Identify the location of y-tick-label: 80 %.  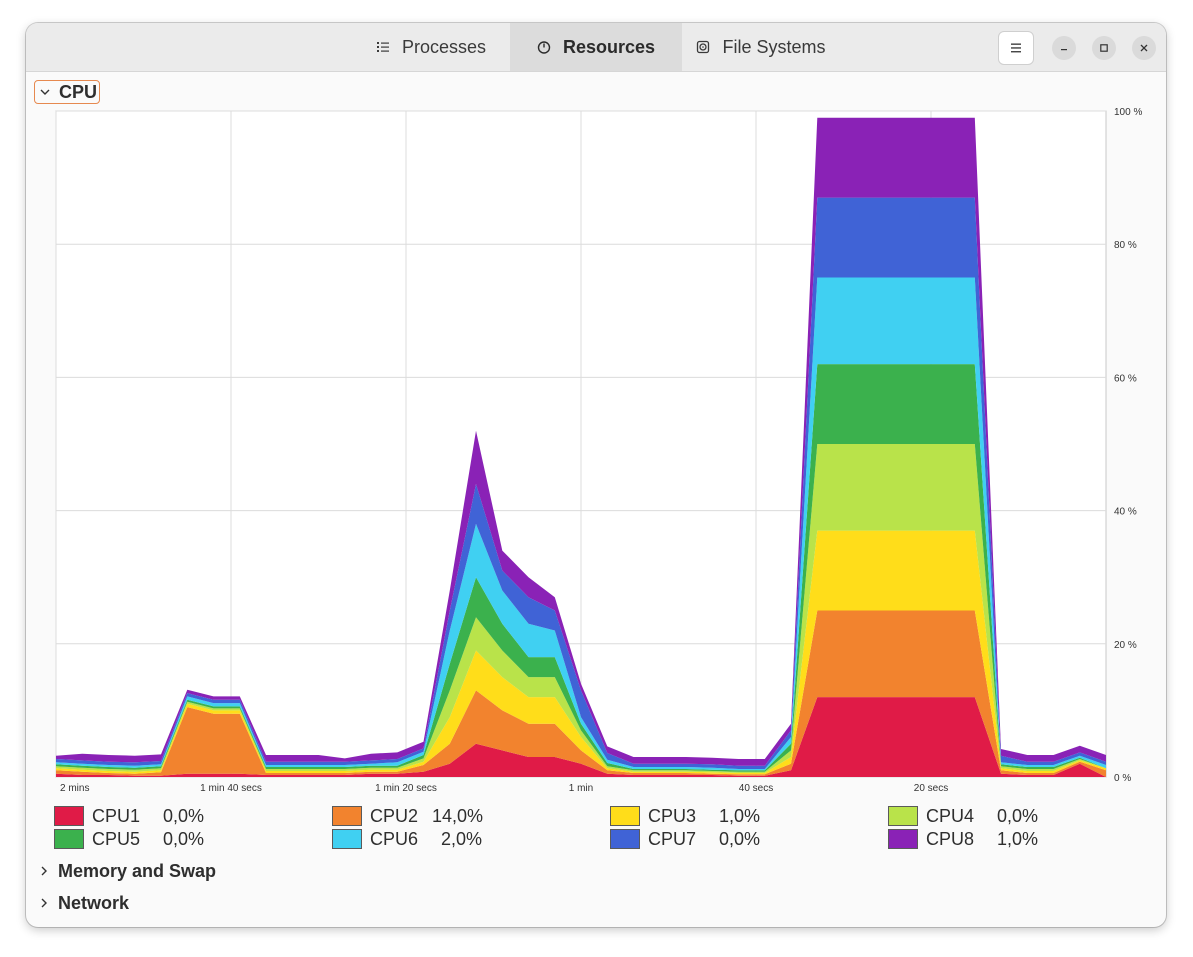
(1125, 245).